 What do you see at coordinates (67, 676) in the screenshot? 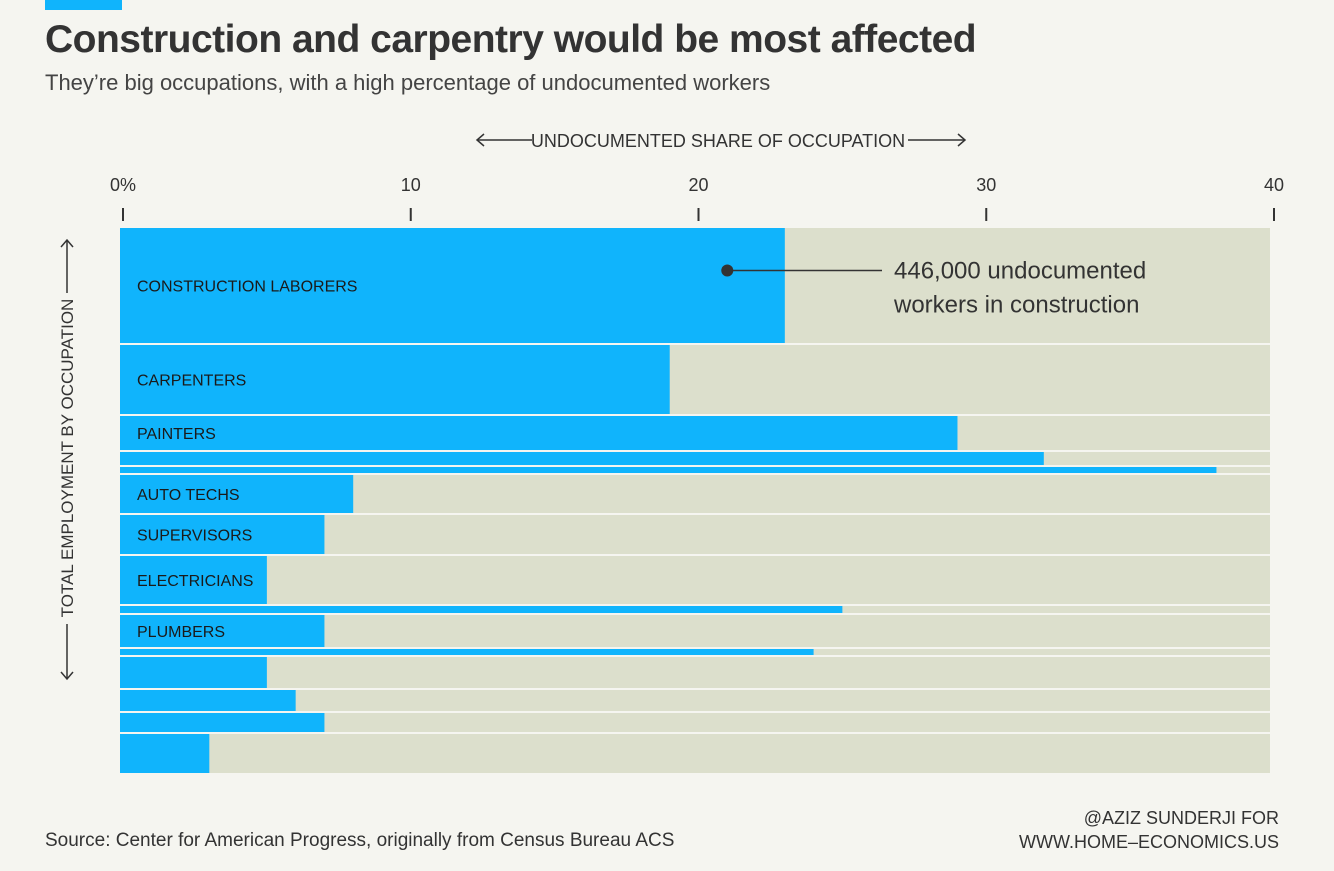
I see `y-axis-arrow-down-head` at bounding box center [67, 676].